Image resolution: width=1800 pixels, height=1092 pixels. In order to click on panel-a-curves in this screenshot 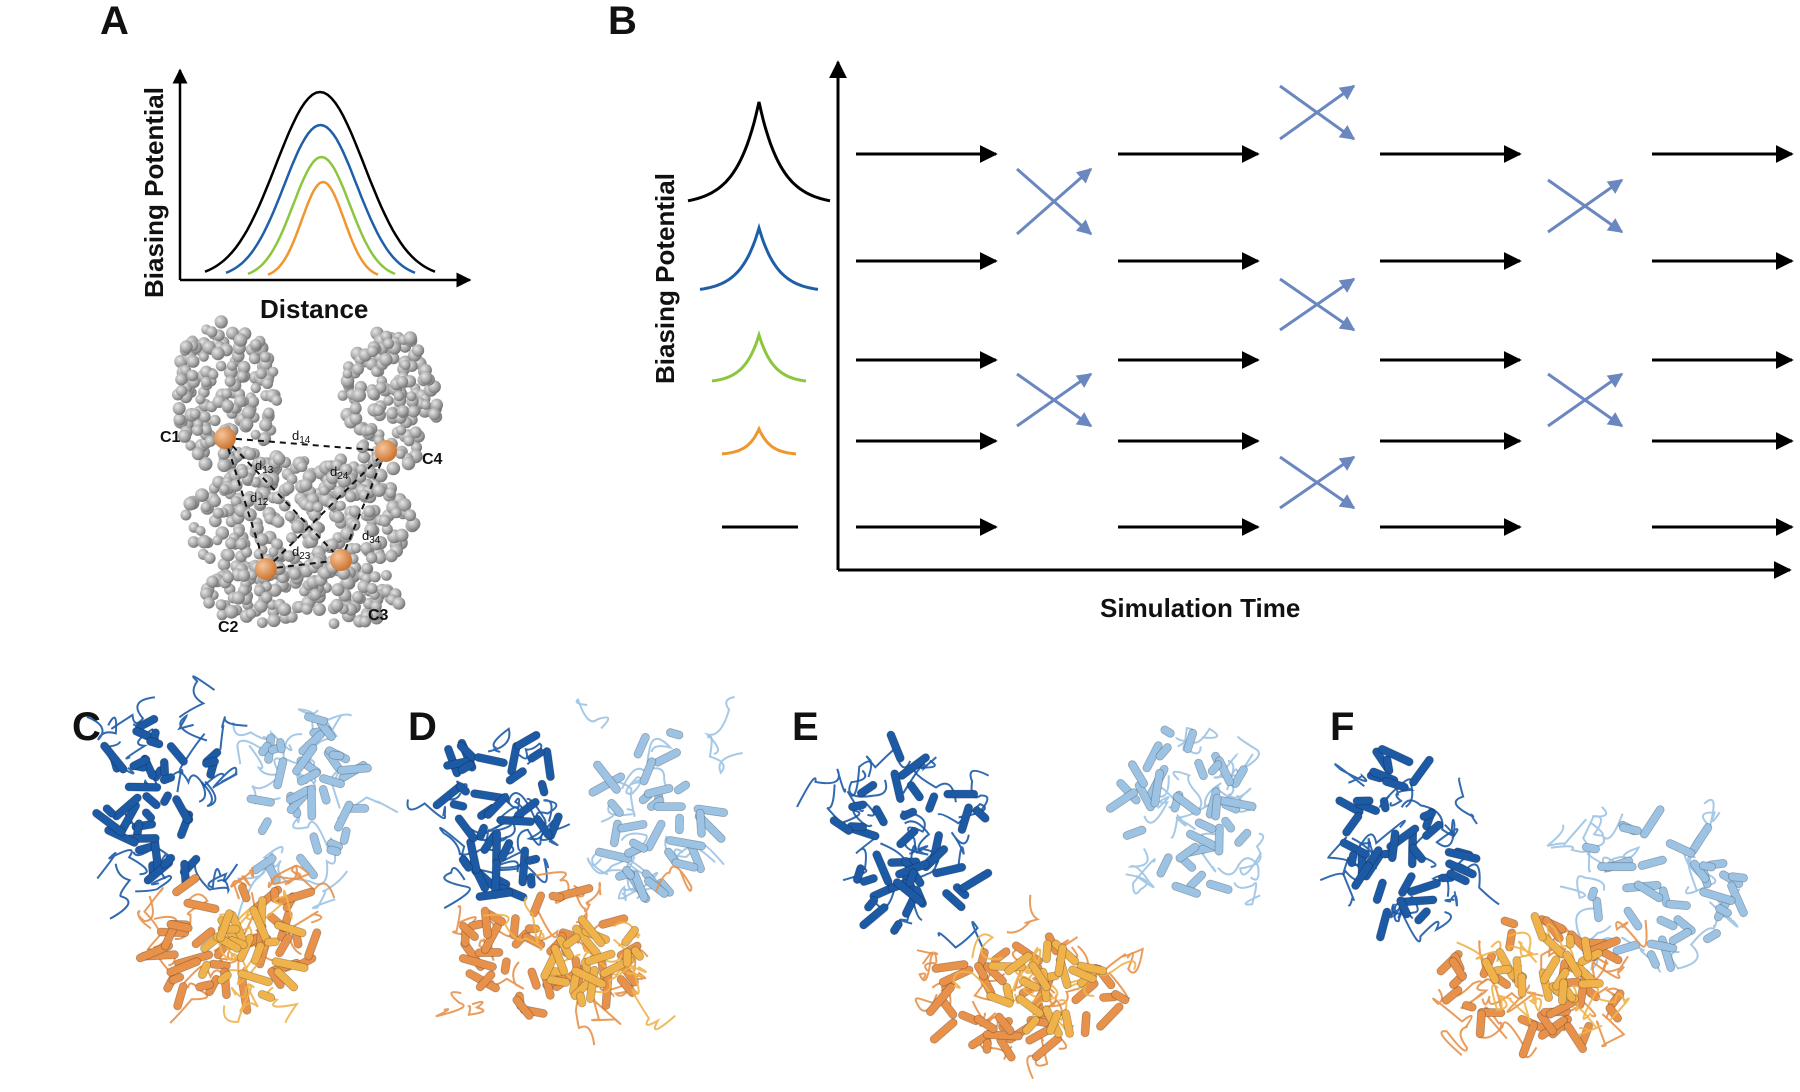, I will do `click(320, 183)`.